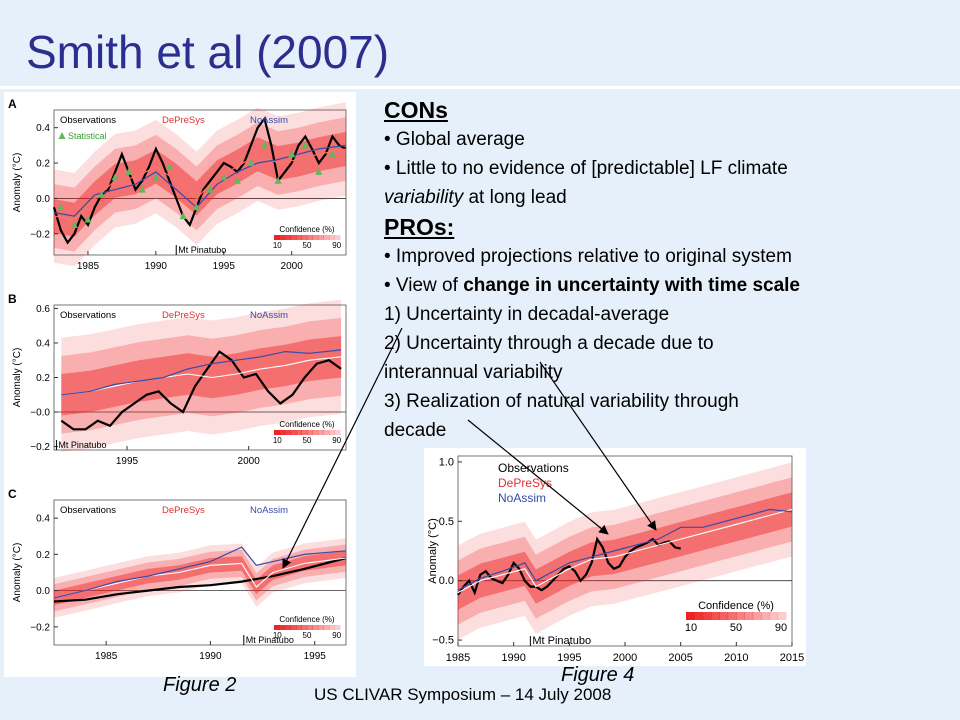  Describe the element at coordinates (473, 372) in the screenshot. I see `numbered-item-2b: interannual variability` at that location.